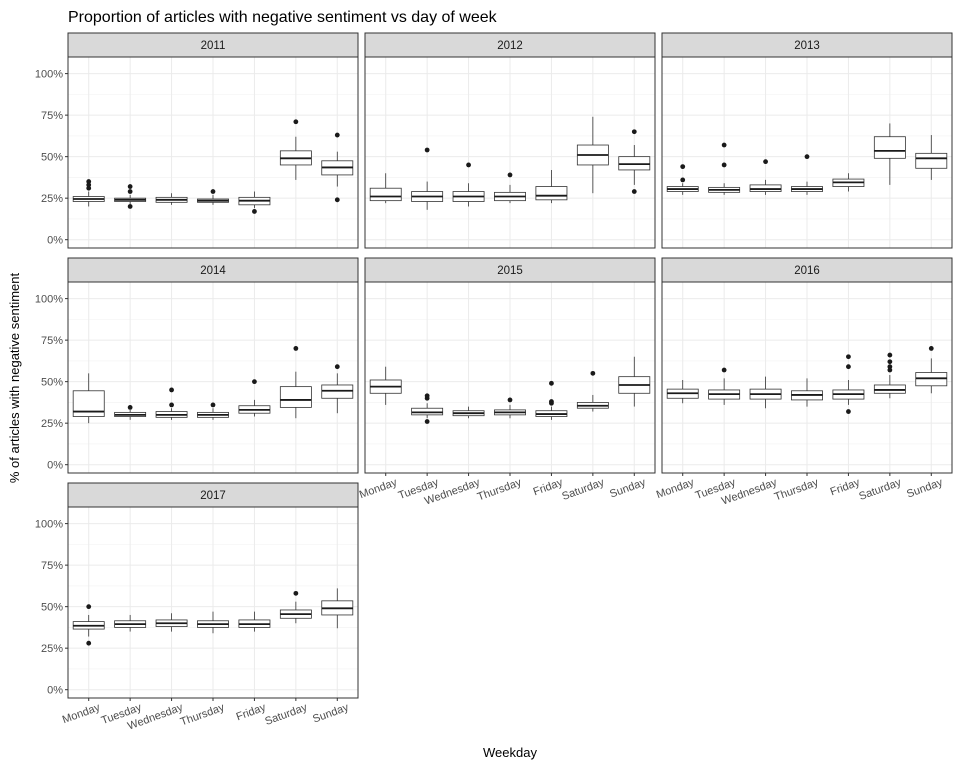 The image size is (960, 768). I want to click on facet-strip-label: 2011, so click(213, 46).